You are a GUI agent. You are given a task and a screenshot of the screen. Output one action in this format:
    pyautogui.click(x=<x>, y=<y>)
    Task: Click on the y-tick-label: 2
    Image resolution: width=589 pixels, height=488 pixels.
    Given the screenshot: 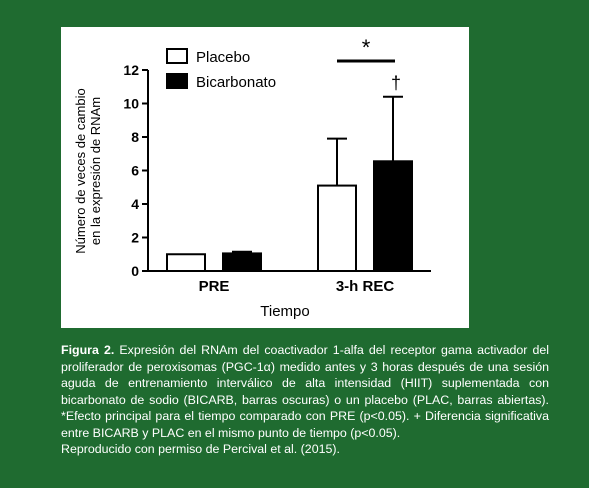 What is the action you would take?
    pyautogui.click(x=135, y=238)
    